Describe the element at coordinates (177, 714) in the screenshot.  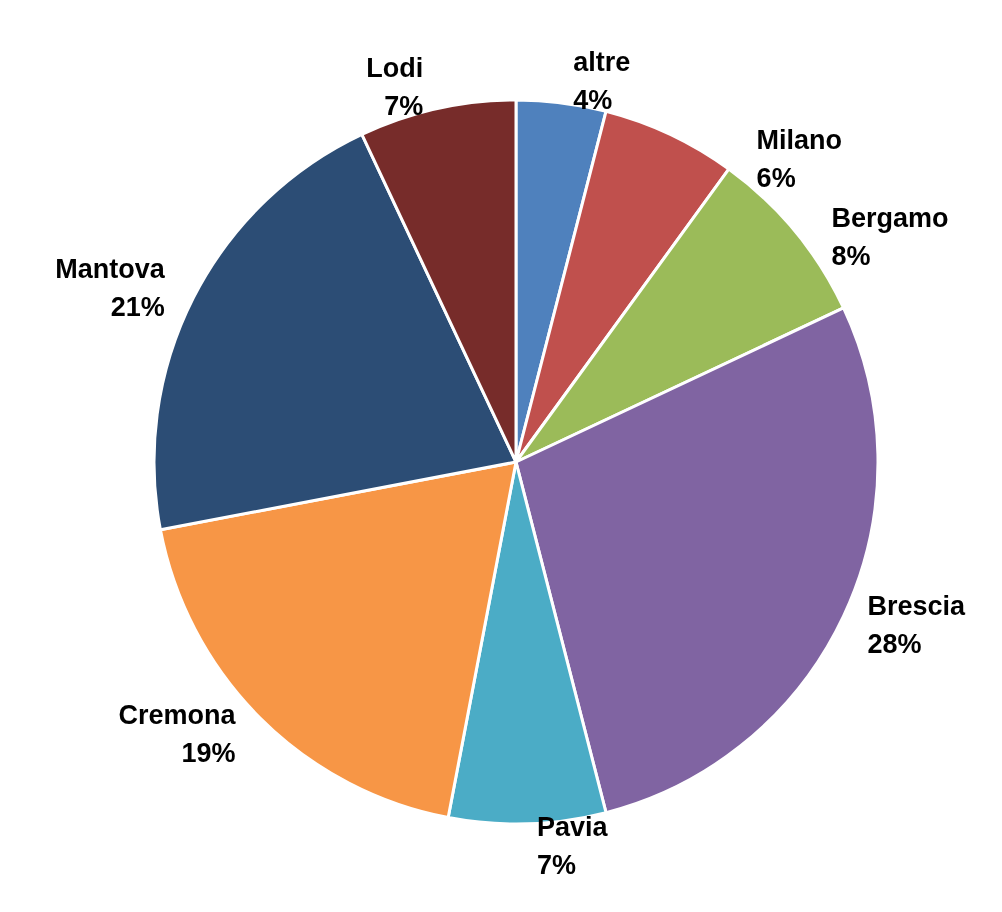
I see `slice-label: Cremona` at that location.